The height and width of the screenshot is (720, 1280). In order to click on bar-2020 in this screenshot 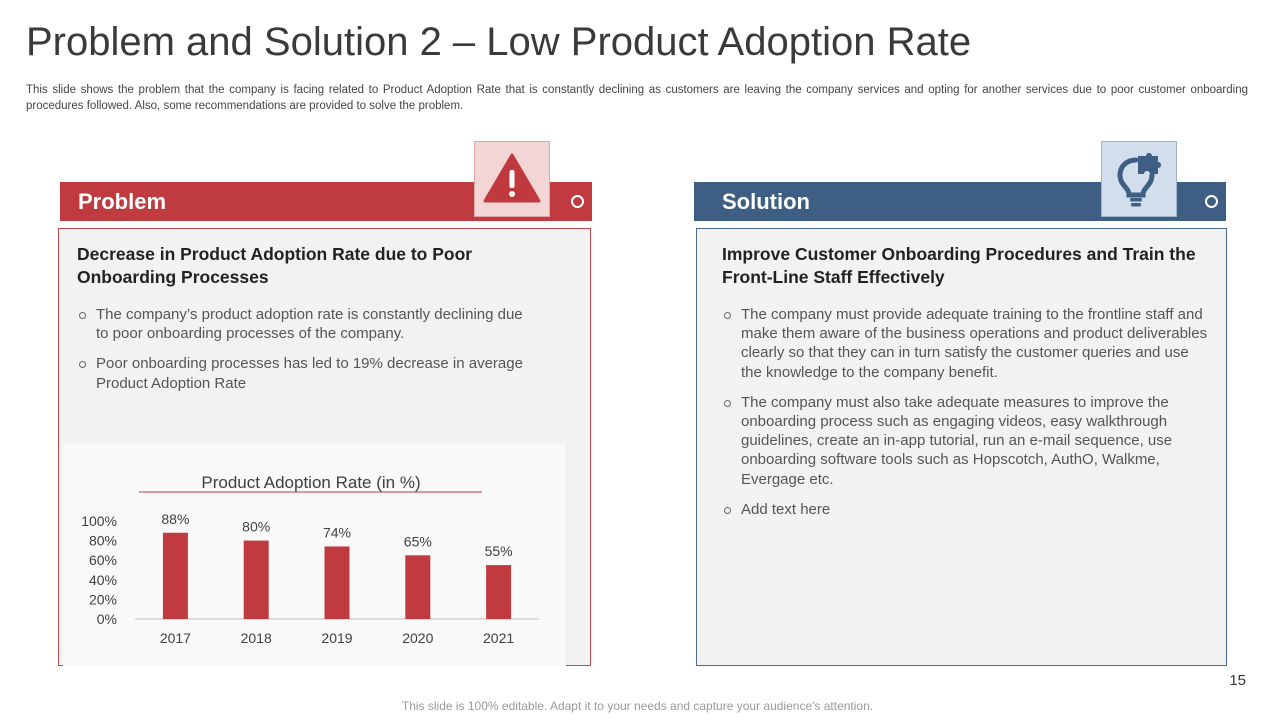, I will do `click(418, 587)`.